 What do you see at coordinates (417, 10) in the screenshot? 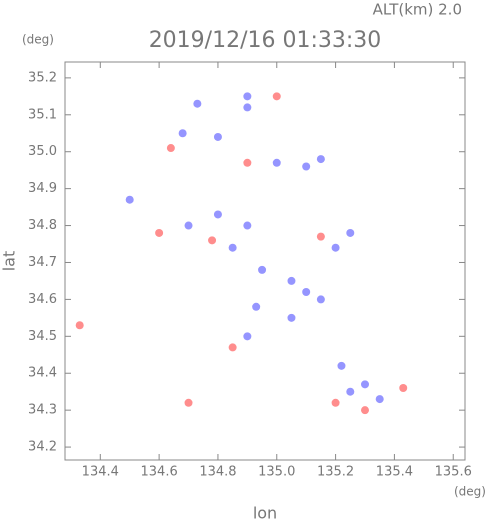
I see `altitude-label: ALT(km) 2.0` at bounding box center [417, 10].